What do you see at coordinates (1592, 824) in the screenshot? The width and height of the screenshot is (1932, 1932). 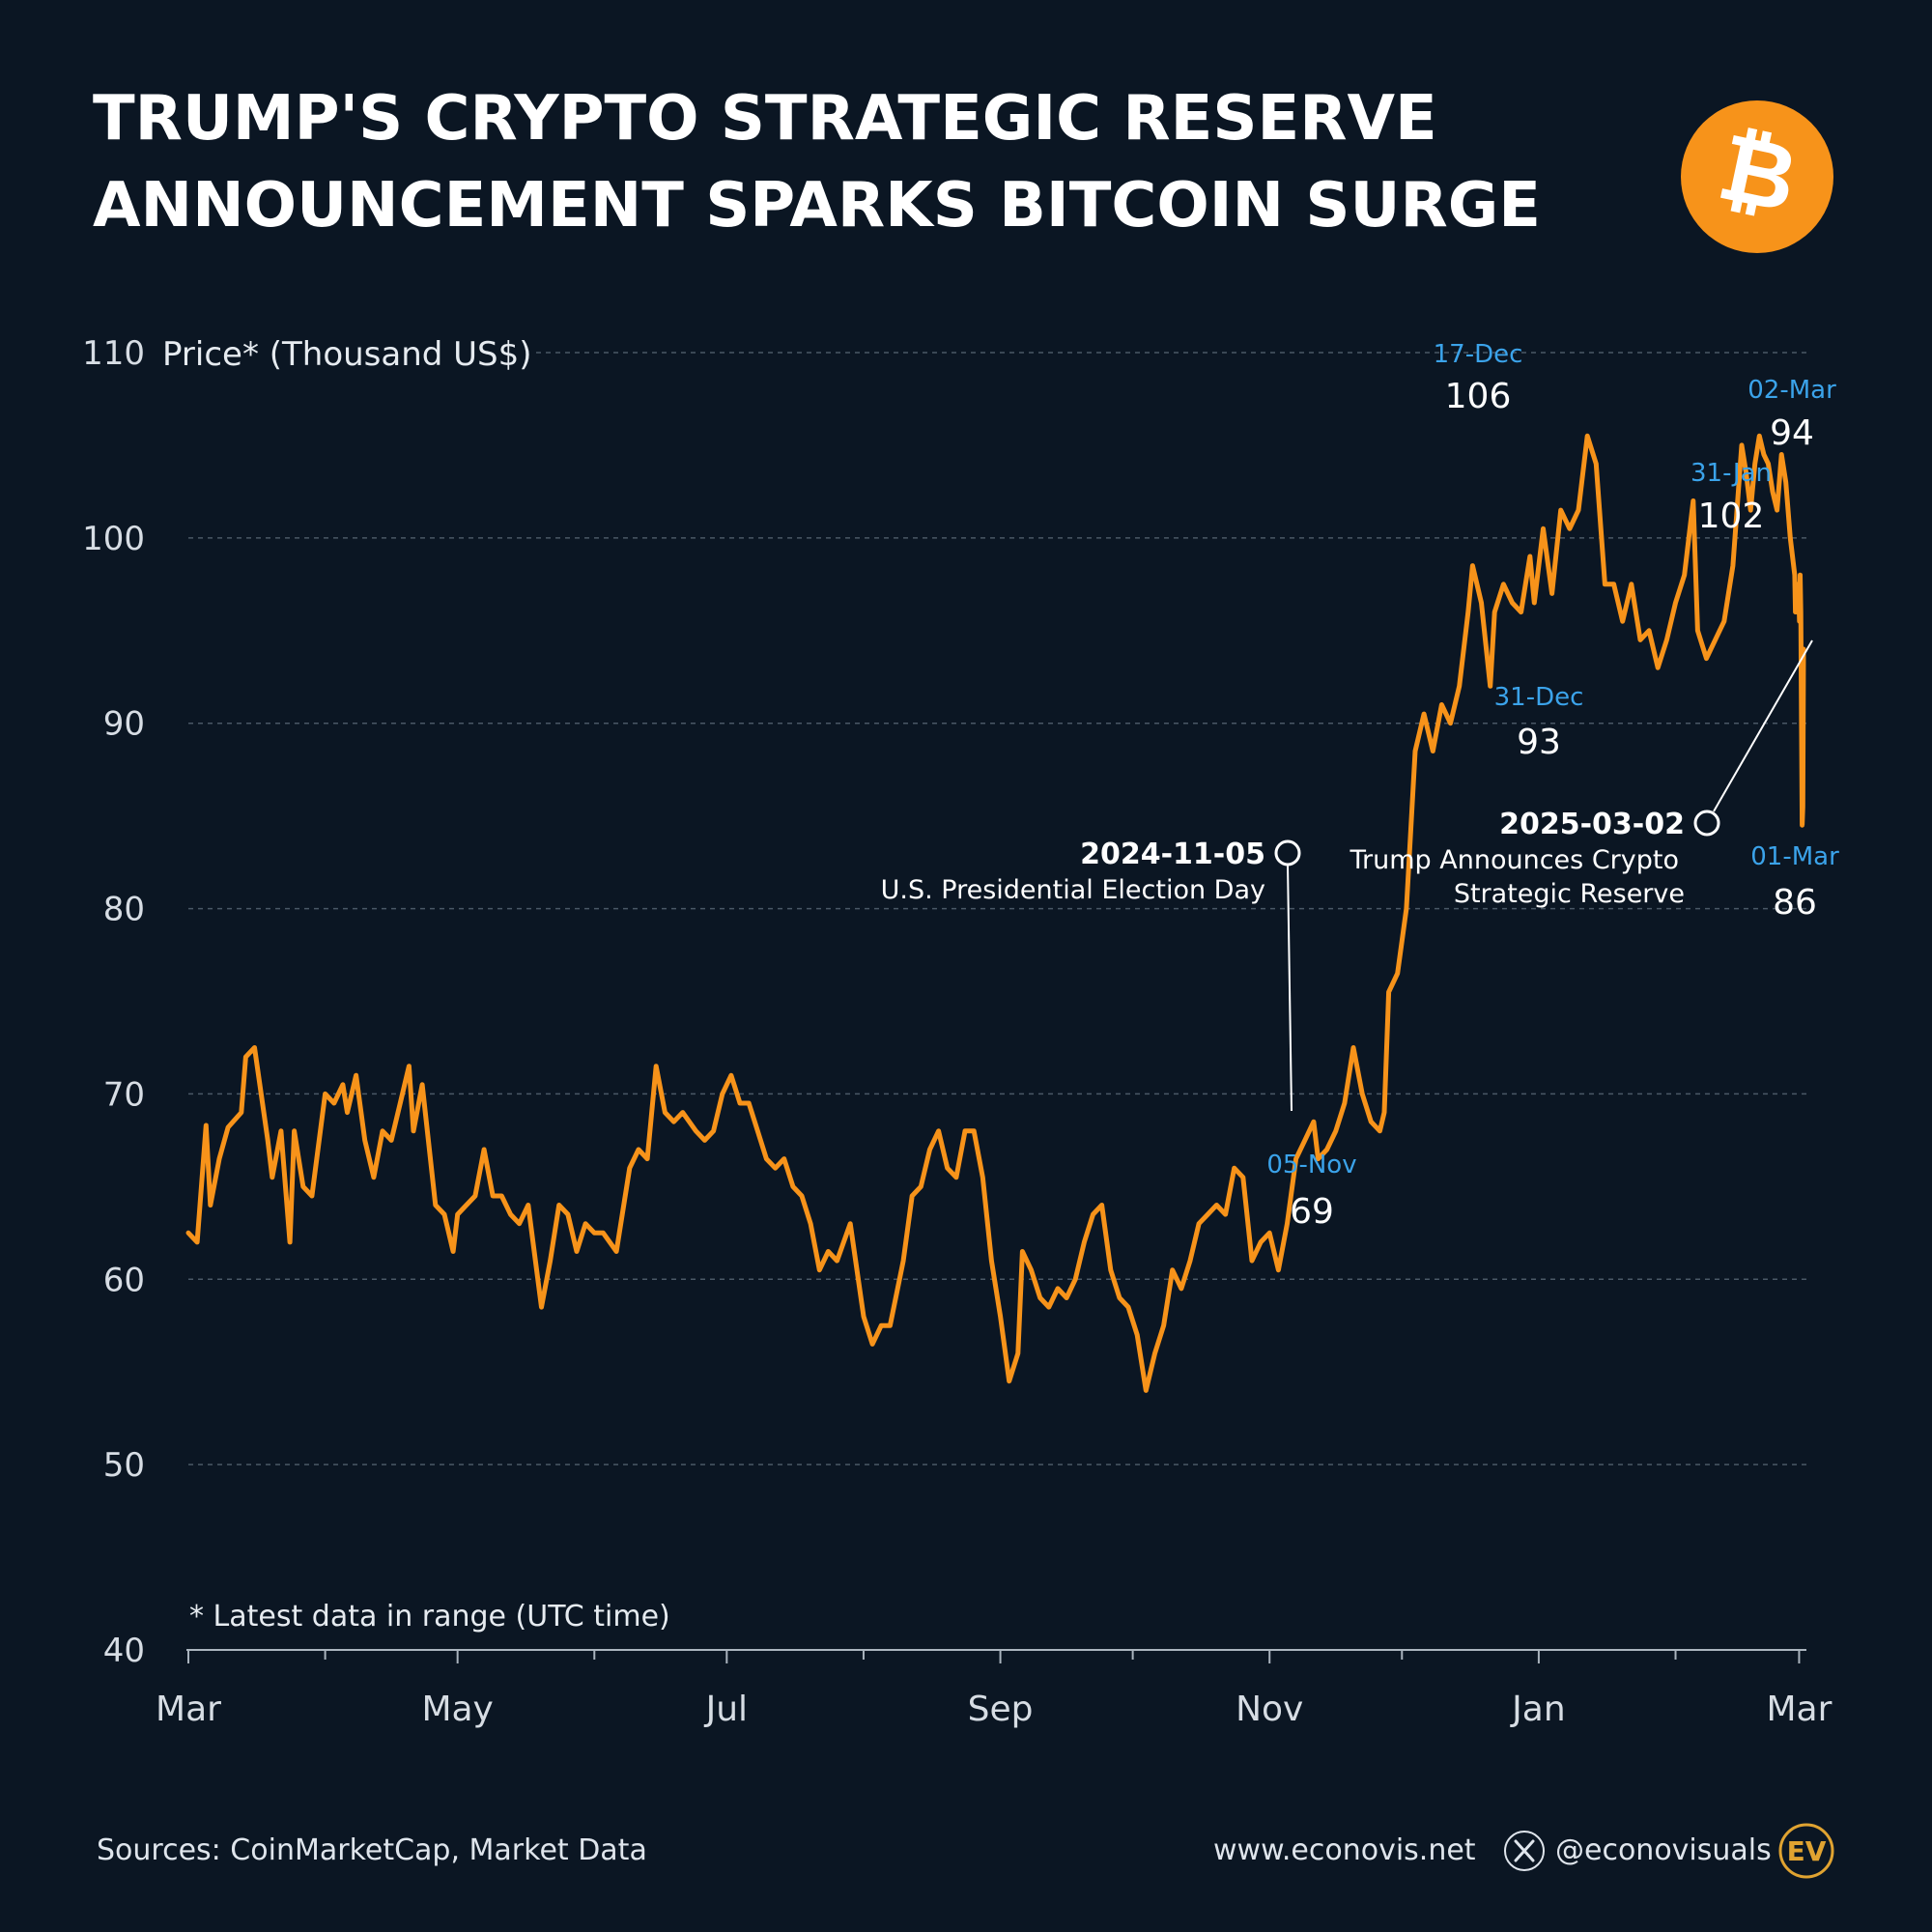 I see `reserve-date: 2025-03-02` at bounding box center [1592, 824].